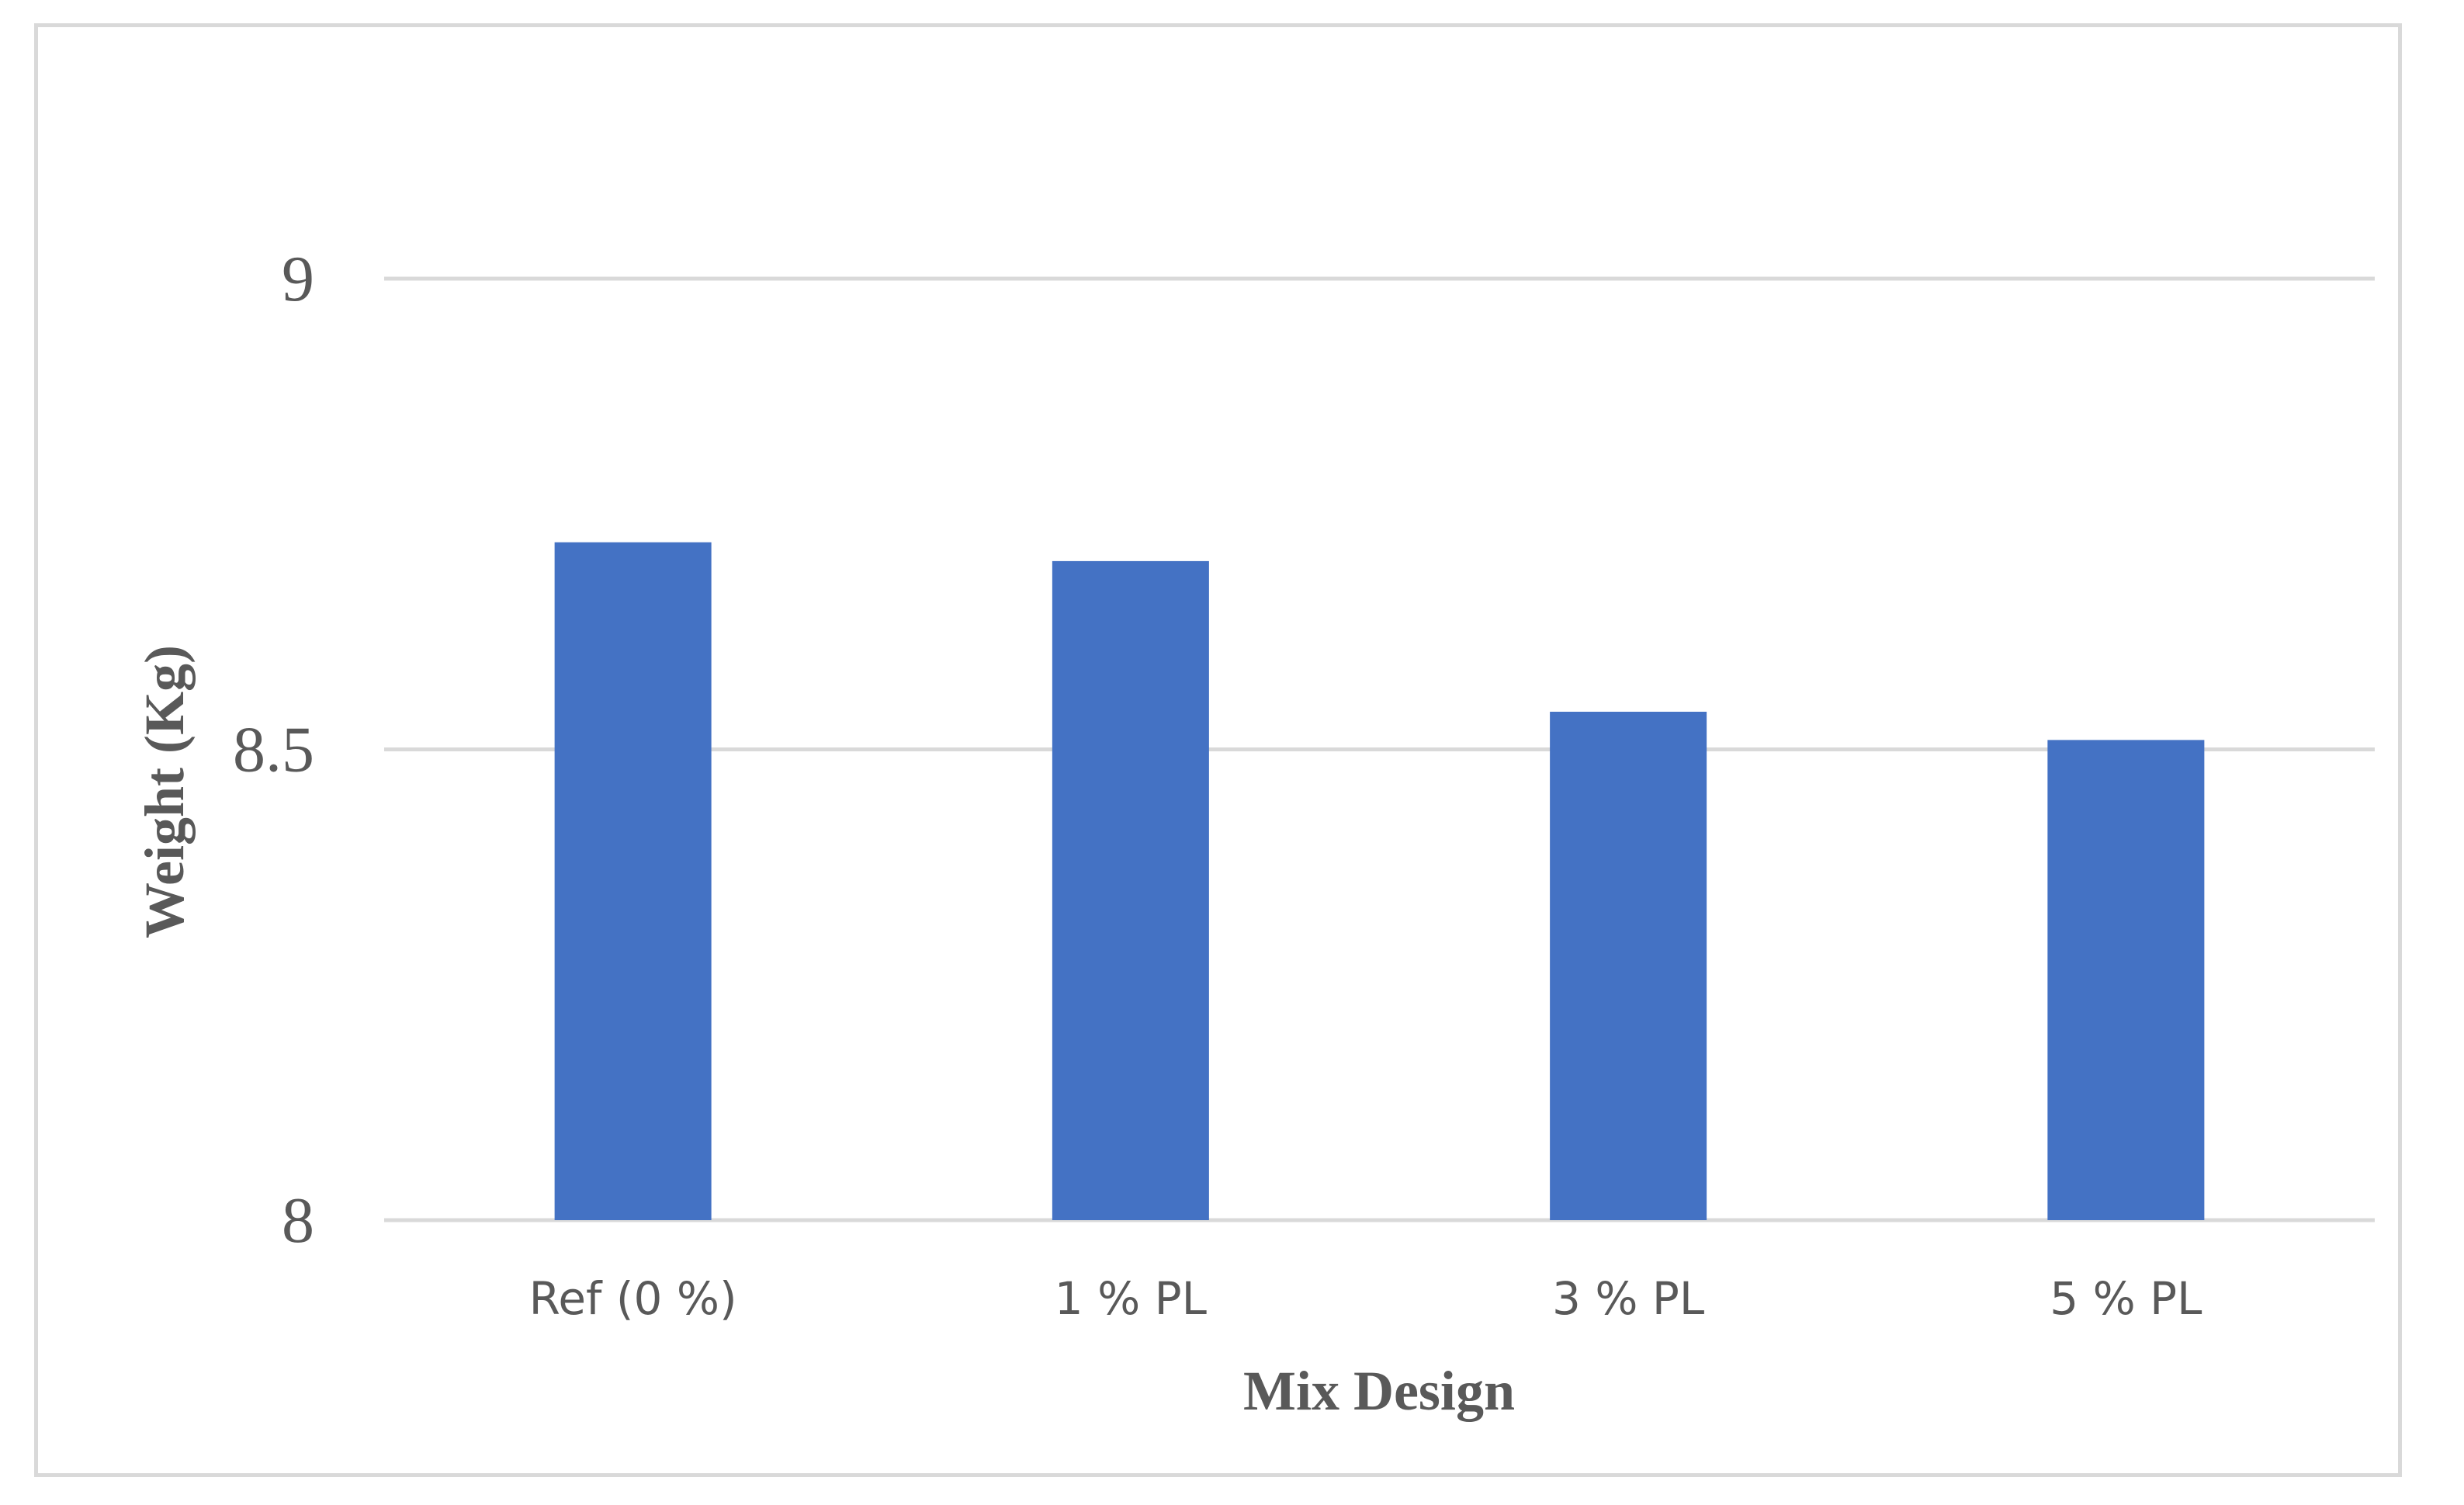 Image resolution: width=2464 pixels, height=1505 pixels. What do you see at coordinates (2126, 1298) in the screenshot?
I see `x-tick-label: 5 % PL` at bounding box center [2126, 1298].